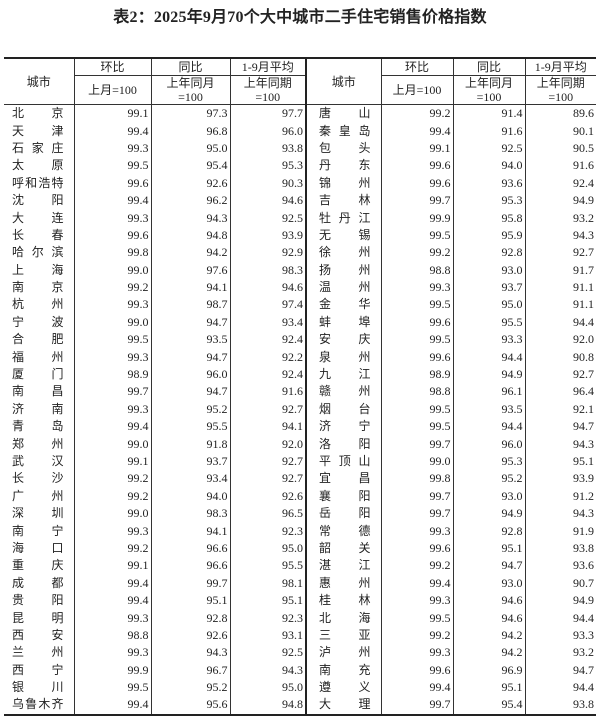 This screenshot has width=600, height=722. I want to click on city-cell: 金华, so click(343, 305).